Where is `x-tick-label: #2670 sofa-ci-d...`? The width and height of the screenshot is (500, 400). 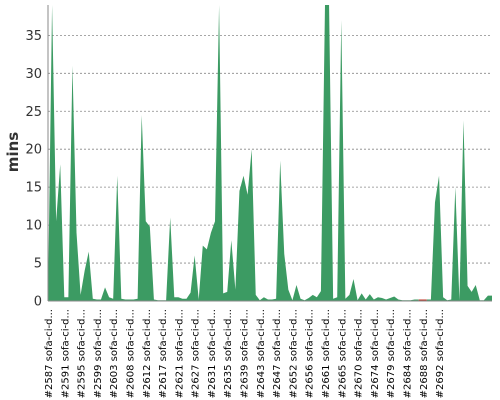
x-tick-label: #2670 sofa-ci-d... is located at coordinates (359, 353).